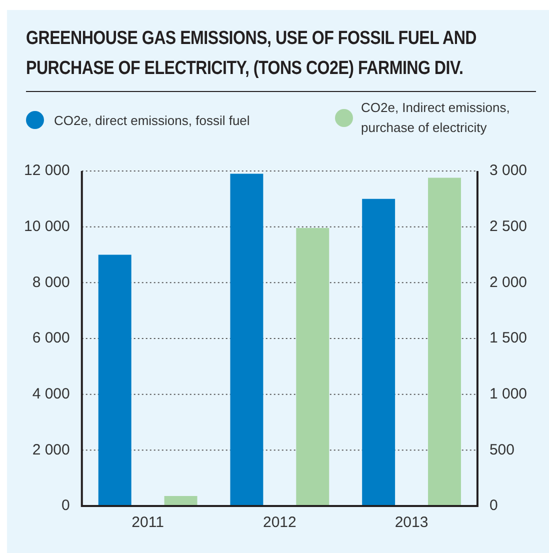  Describe the element at coordinates (51, 338) in the screenshot. I see `y-tick-label: 6 000` at that location.